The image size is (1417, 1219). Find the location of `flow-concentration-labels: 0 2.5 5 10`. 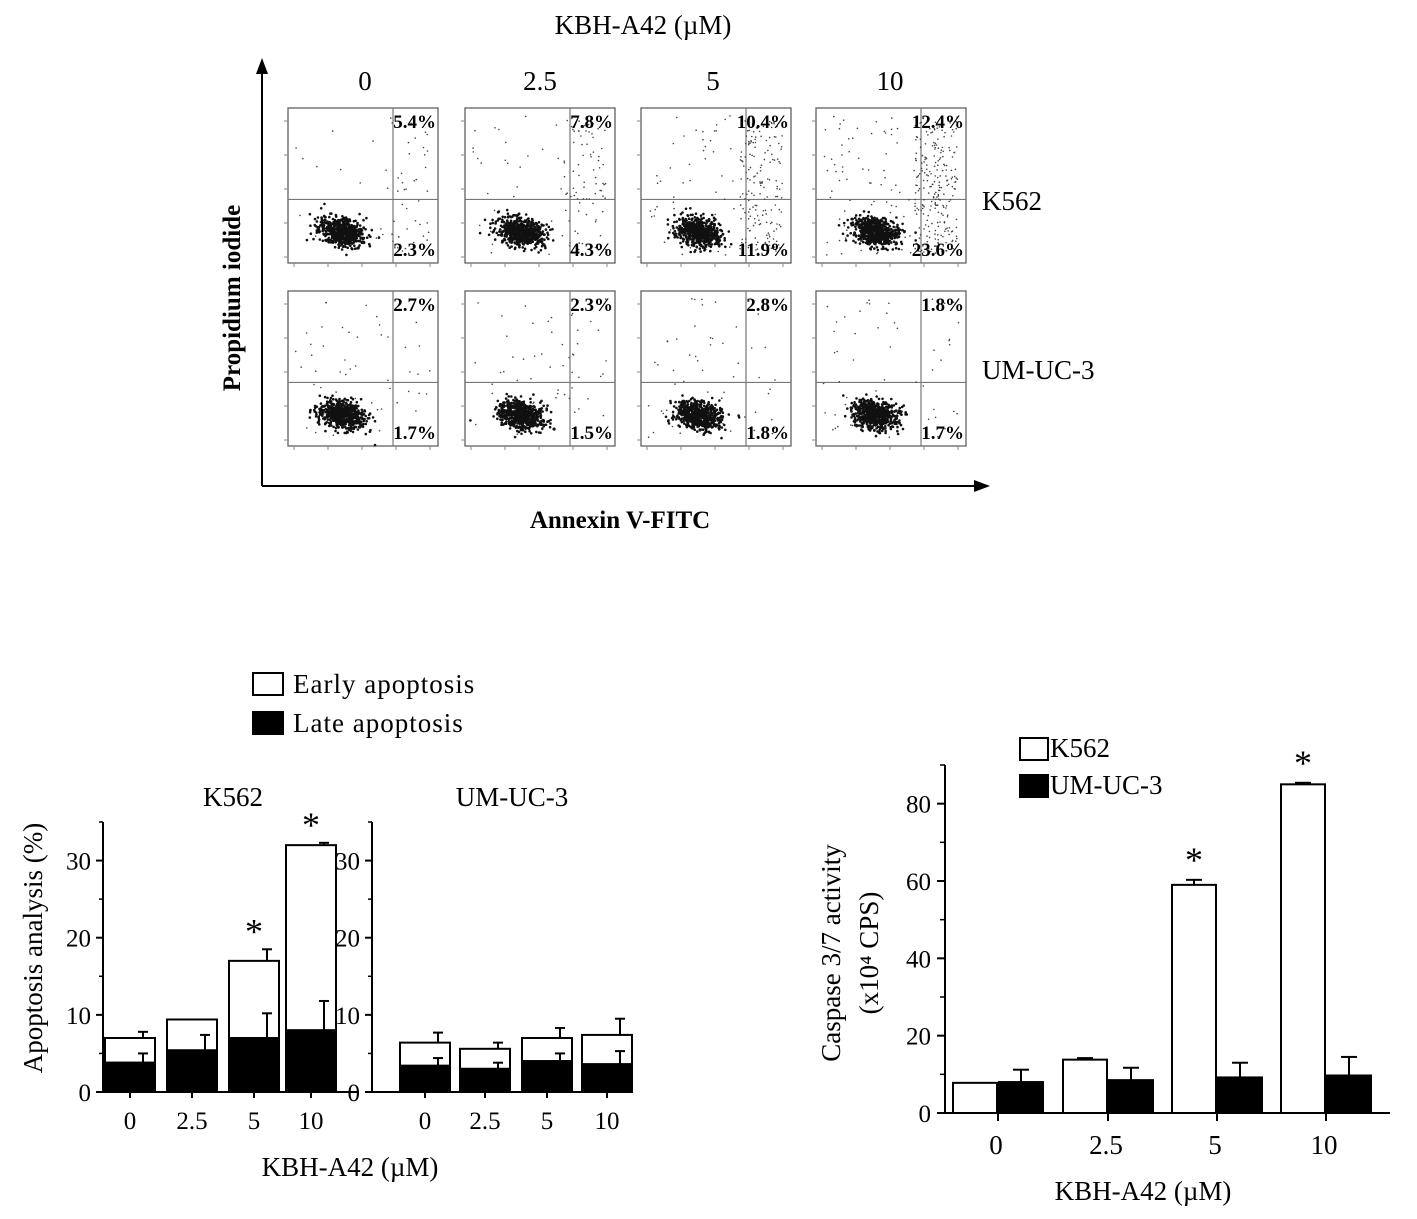

flow-concentration-labels: 0 2.5 5 10 is located at coordinates (630, 81).